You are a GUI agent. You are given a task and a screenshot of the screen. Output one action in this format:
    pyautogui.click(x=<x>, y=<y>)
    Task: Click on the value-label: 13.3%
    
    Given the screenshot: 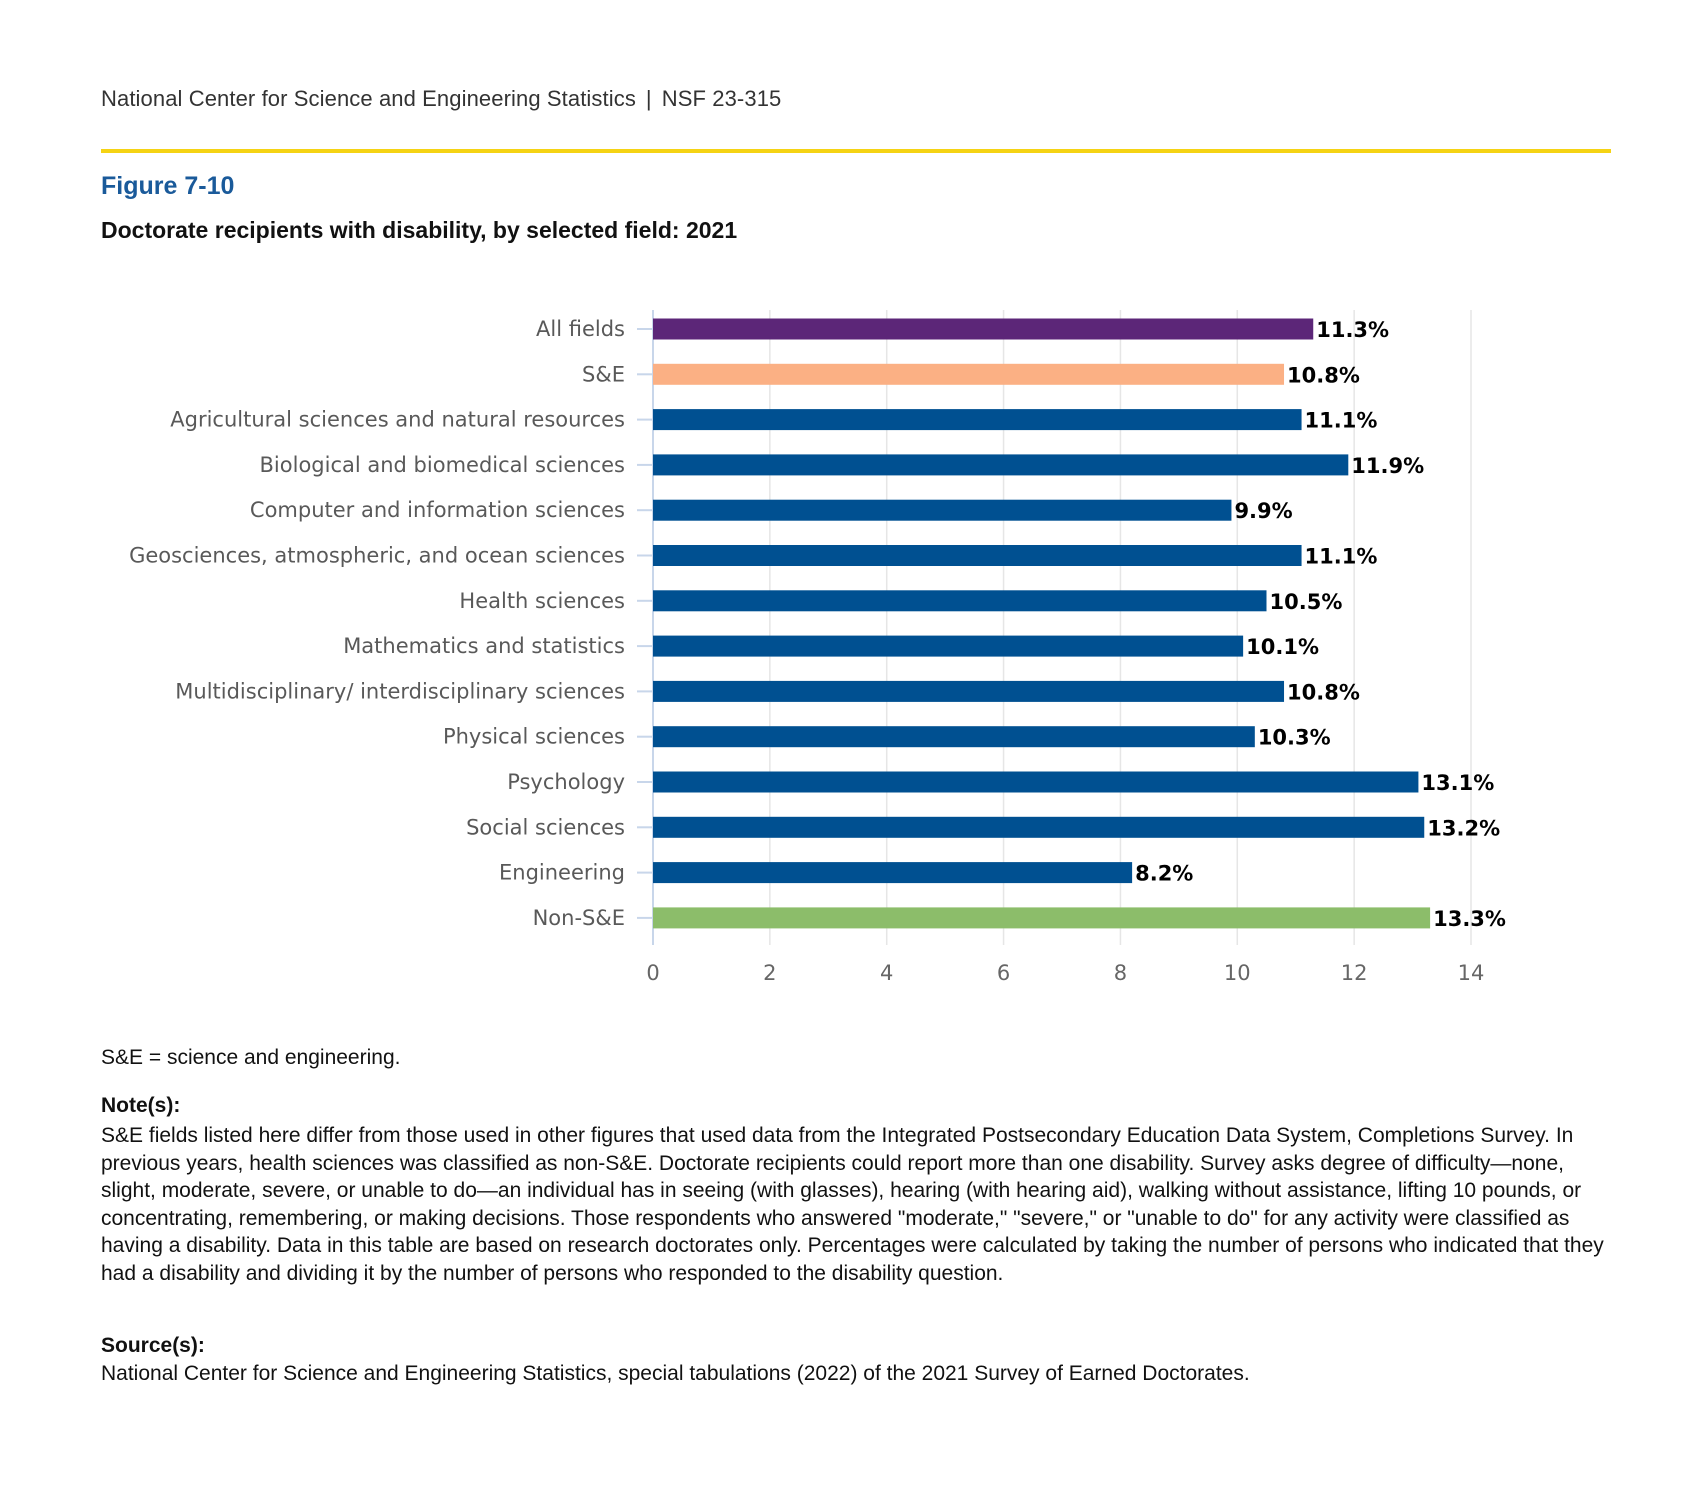 What is the action you would take?
    pyautogui.click(x=1469, y=919)
    